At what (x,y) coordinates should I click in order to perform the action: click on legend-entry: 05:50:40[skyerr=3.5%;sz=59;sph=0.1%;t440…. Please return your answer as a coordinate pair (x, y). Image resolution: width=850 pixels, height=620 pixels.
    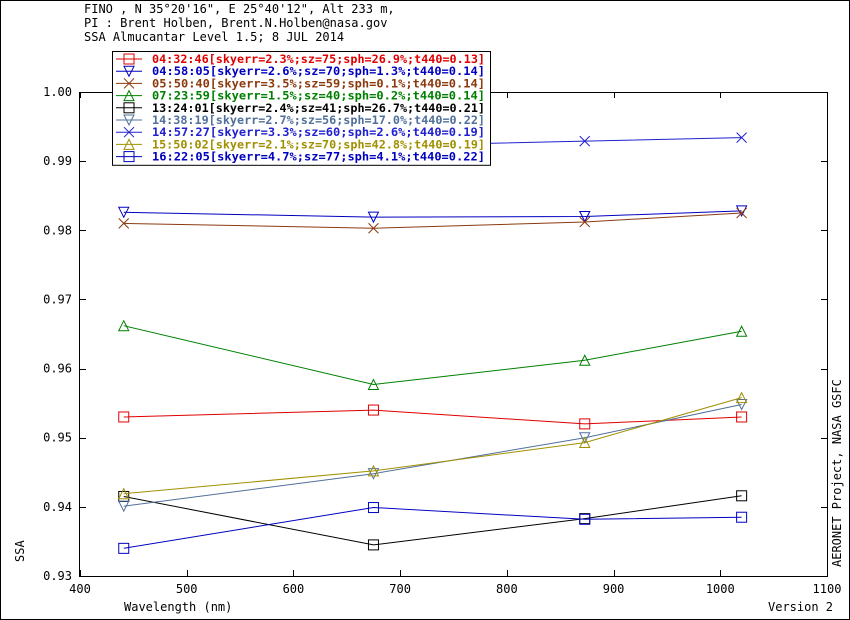
    Looking at the image, I should click on (300, 83).